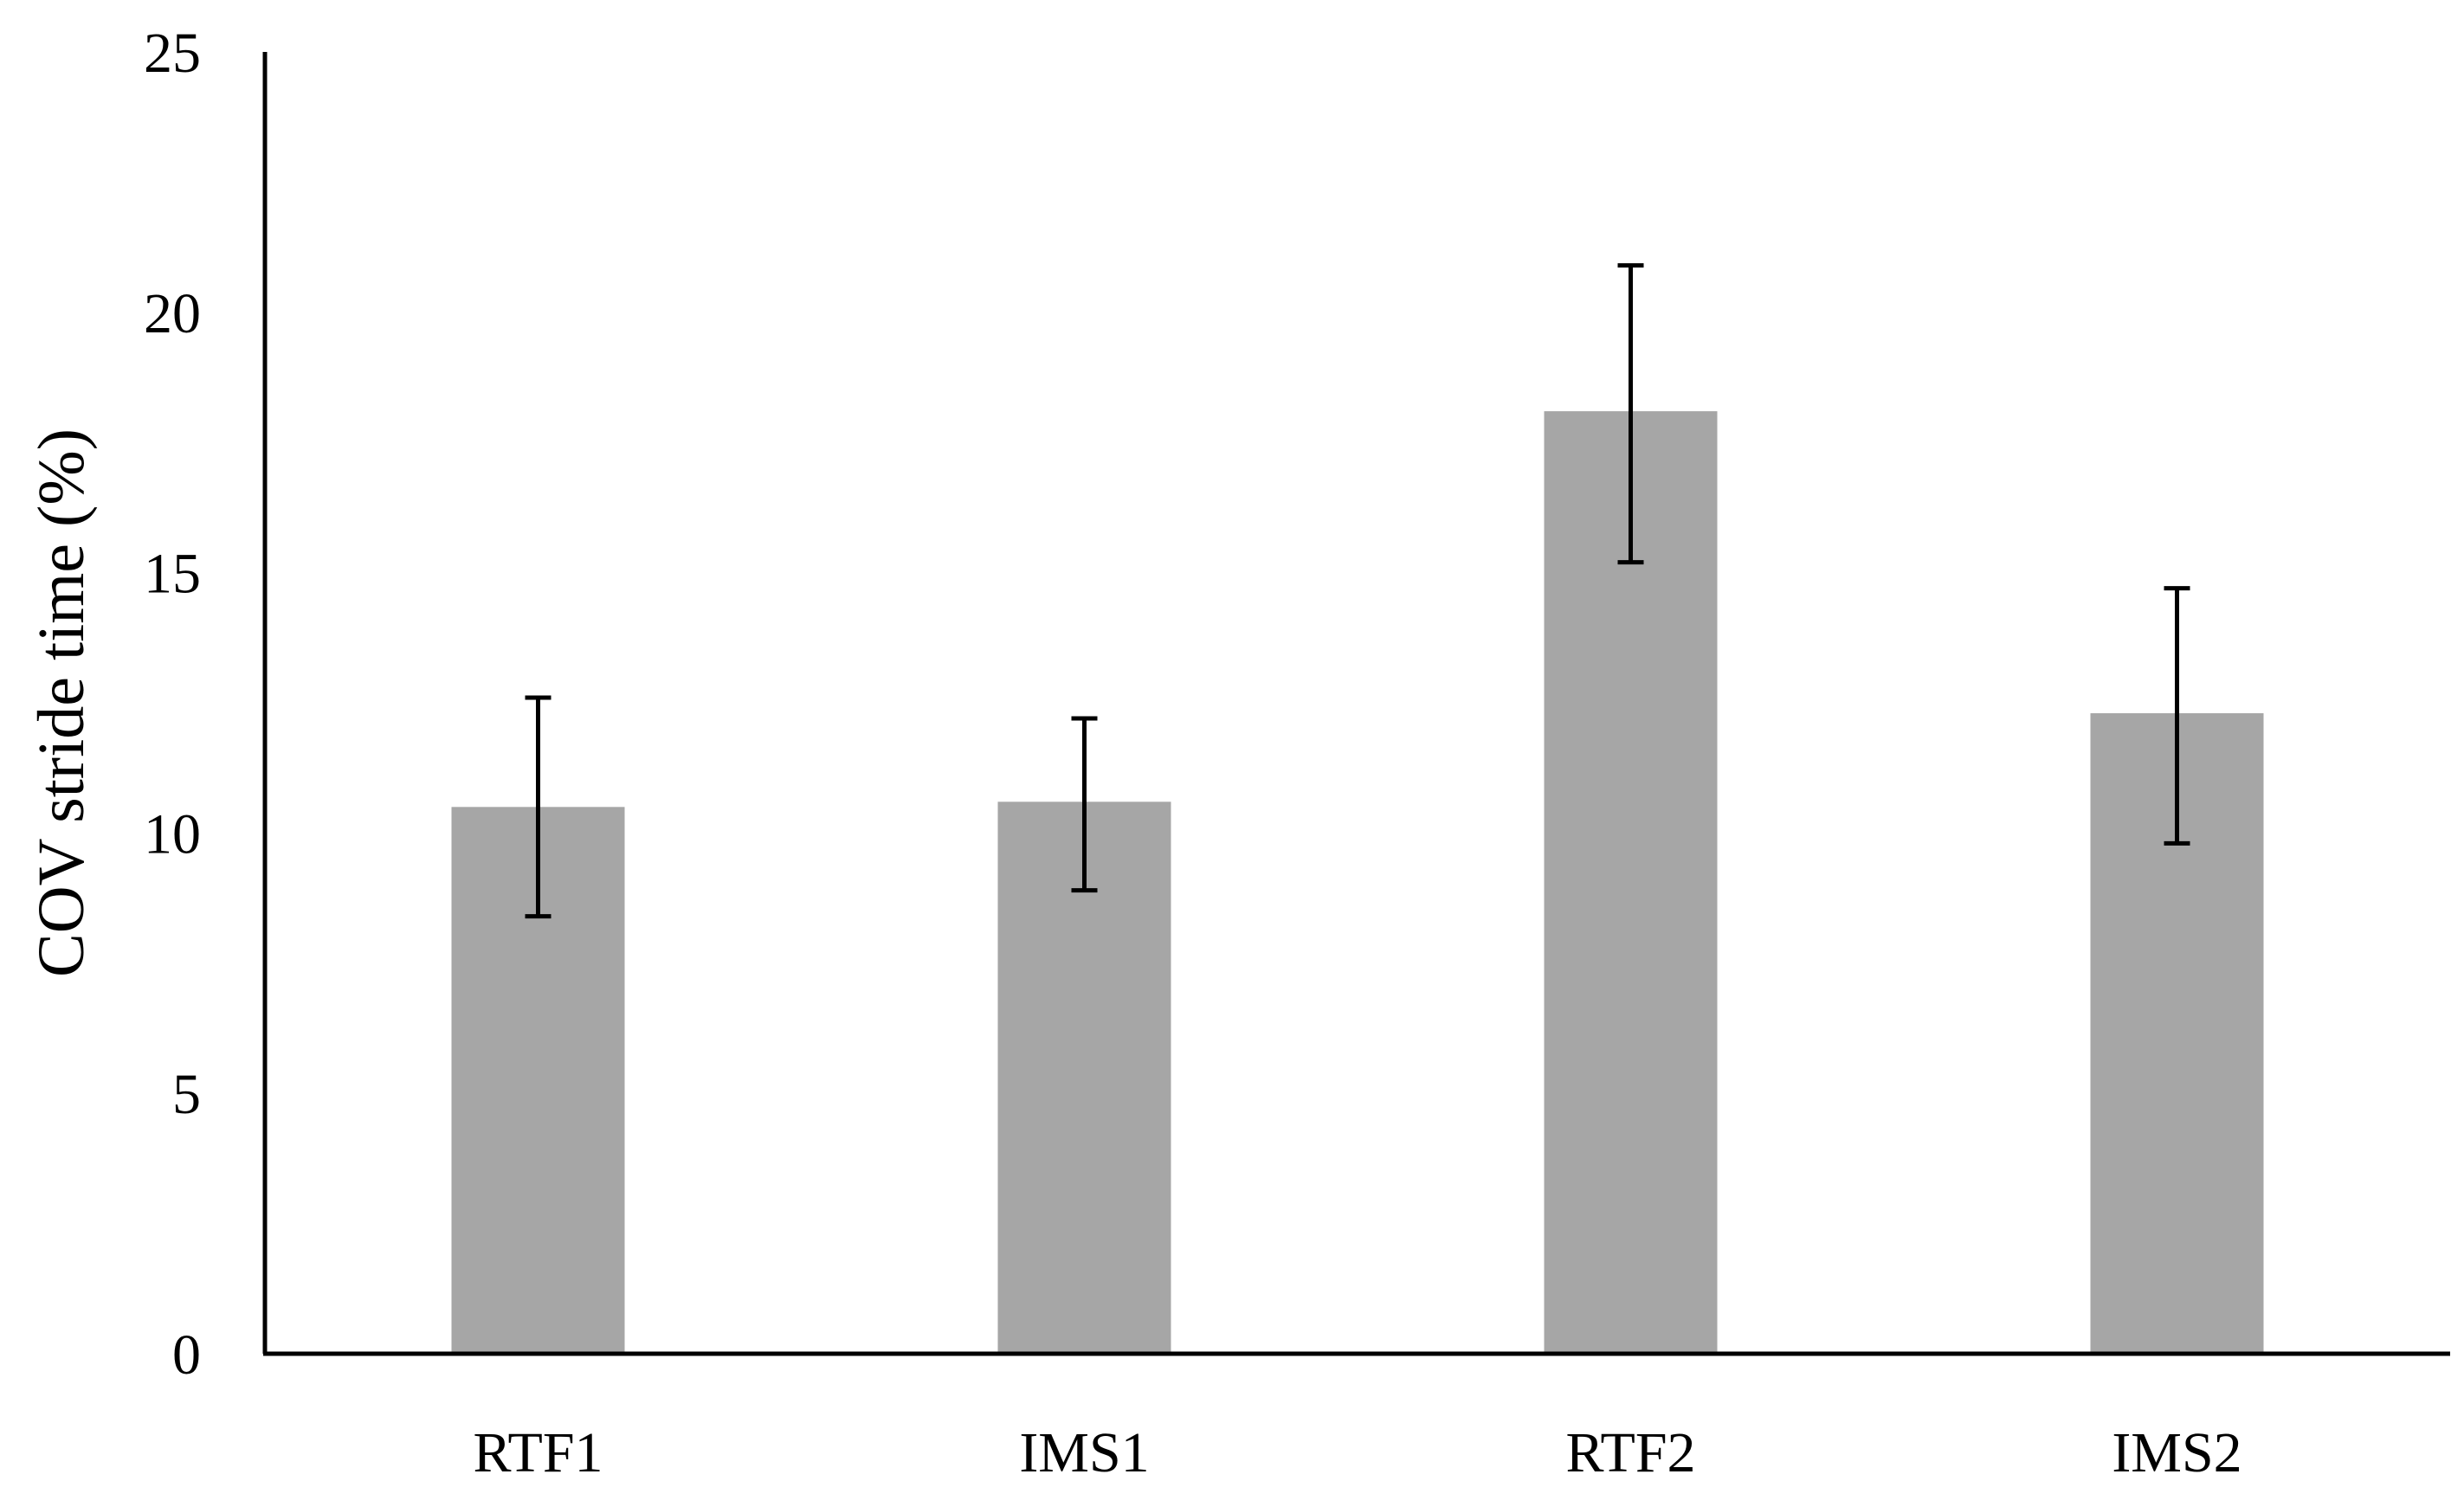 The image size is (2464, 1500). What do you see at coordinates (172, 53) in the screenshot?
I see `y-tick-label: 25` at bounding box center [172, 53].